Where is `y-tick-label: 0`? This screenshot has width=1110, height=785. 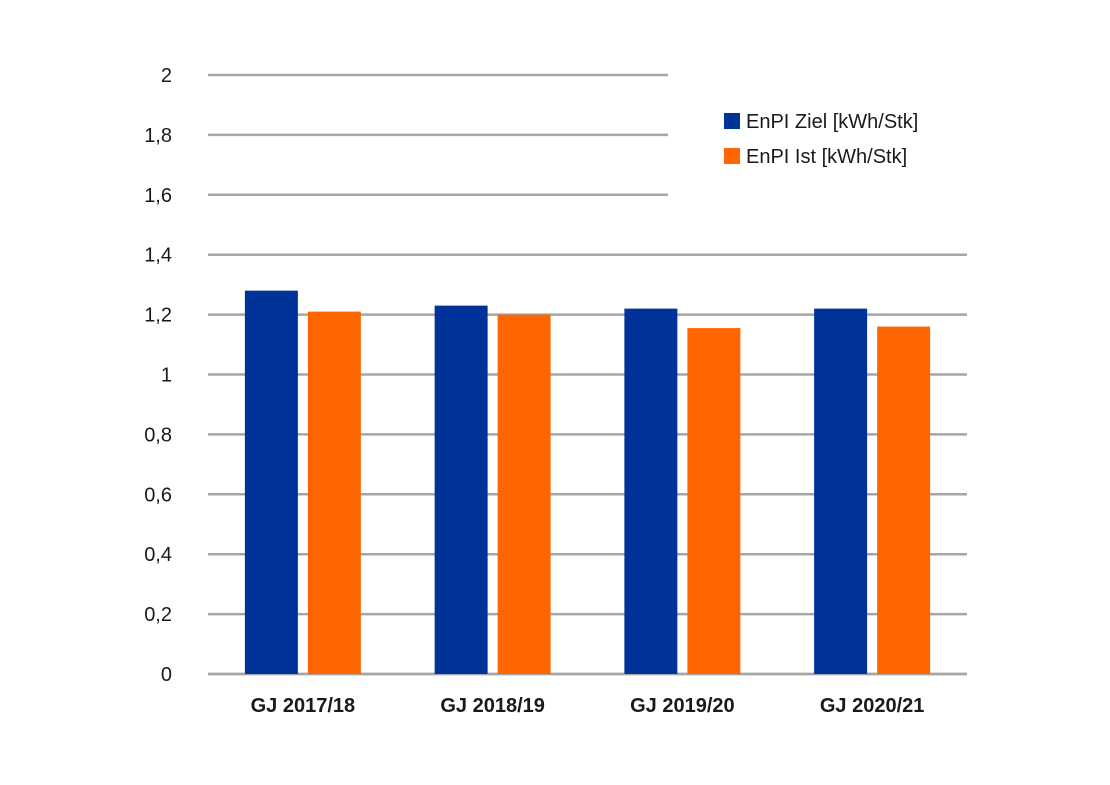
y-tick-label: 0 is located at coordinates (166, 675).